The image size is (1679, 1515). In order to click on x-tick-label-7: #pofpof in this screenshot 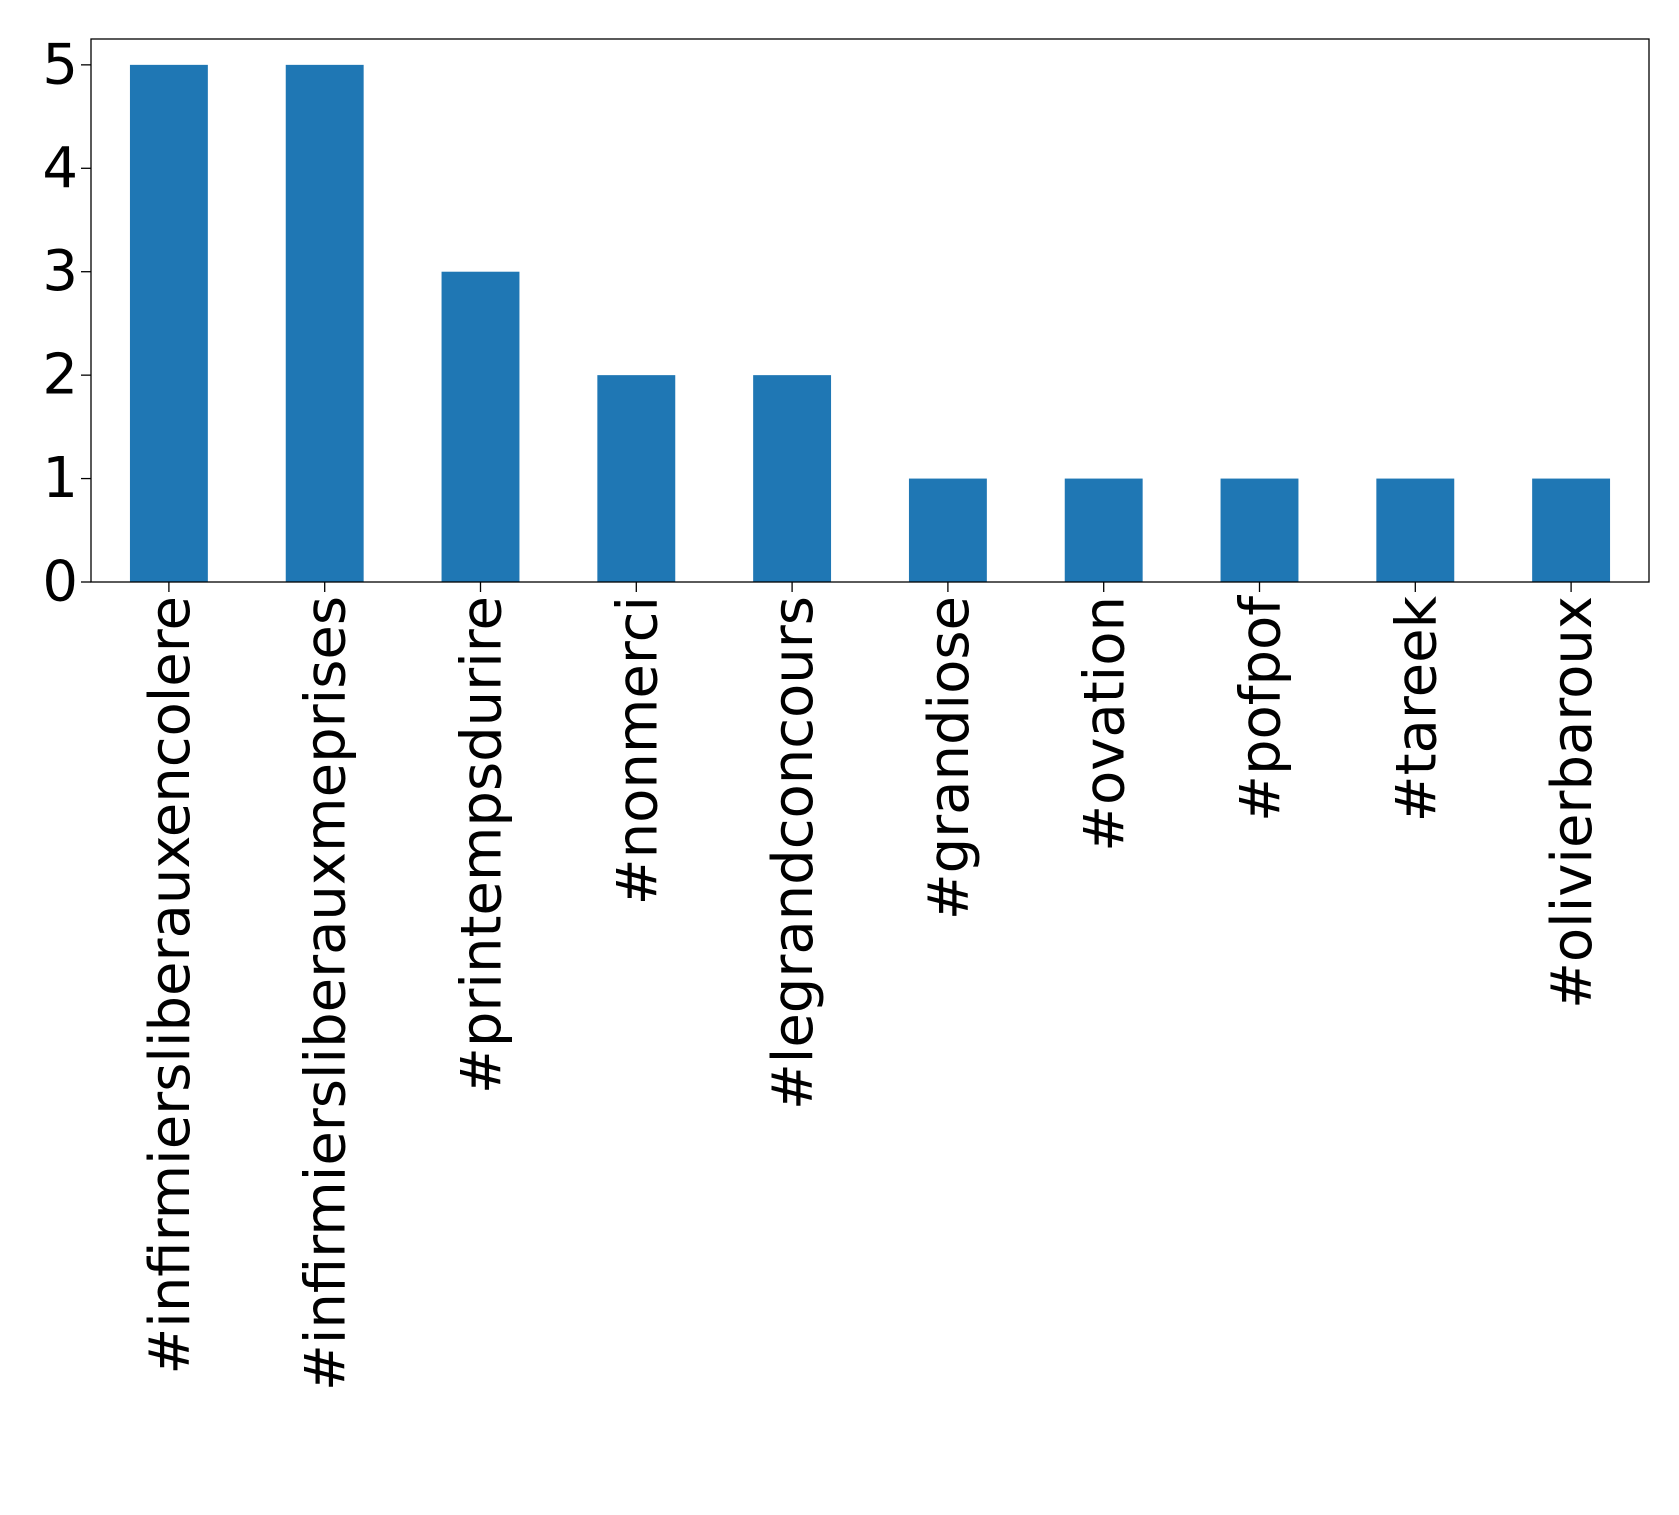, I will do `click(1261, 708)`.